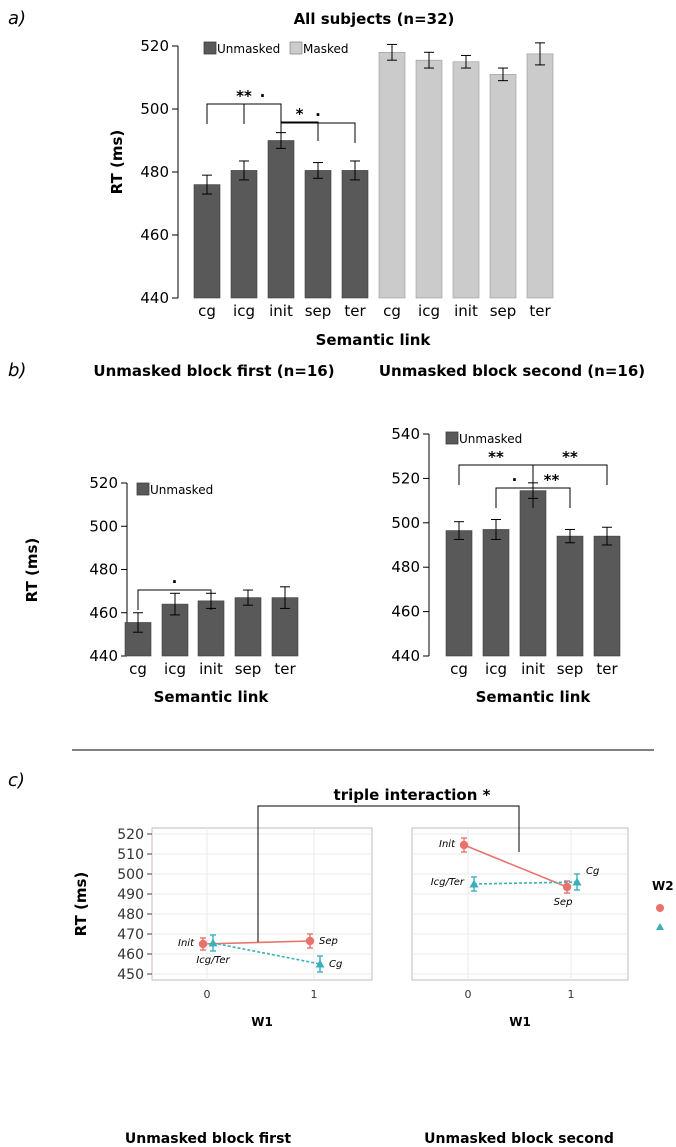 Image resolution: width=676 pixels, height=1147 pixels. What do you see at coordinates (519, 1139) in the screenshot?
I see `facet-caption: Unmasked block second` at bounding box center [519, 1139].